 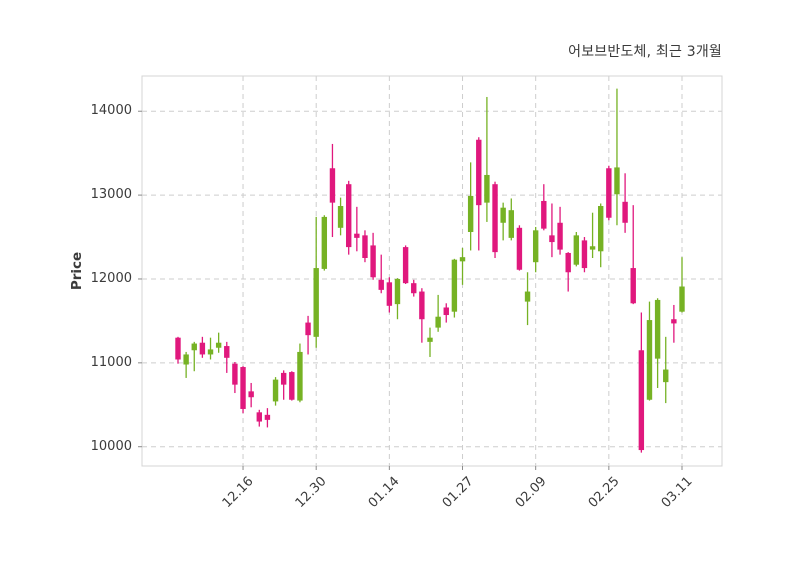 I want to click on y-tick-label: 10000, so click(x=111, y=446).